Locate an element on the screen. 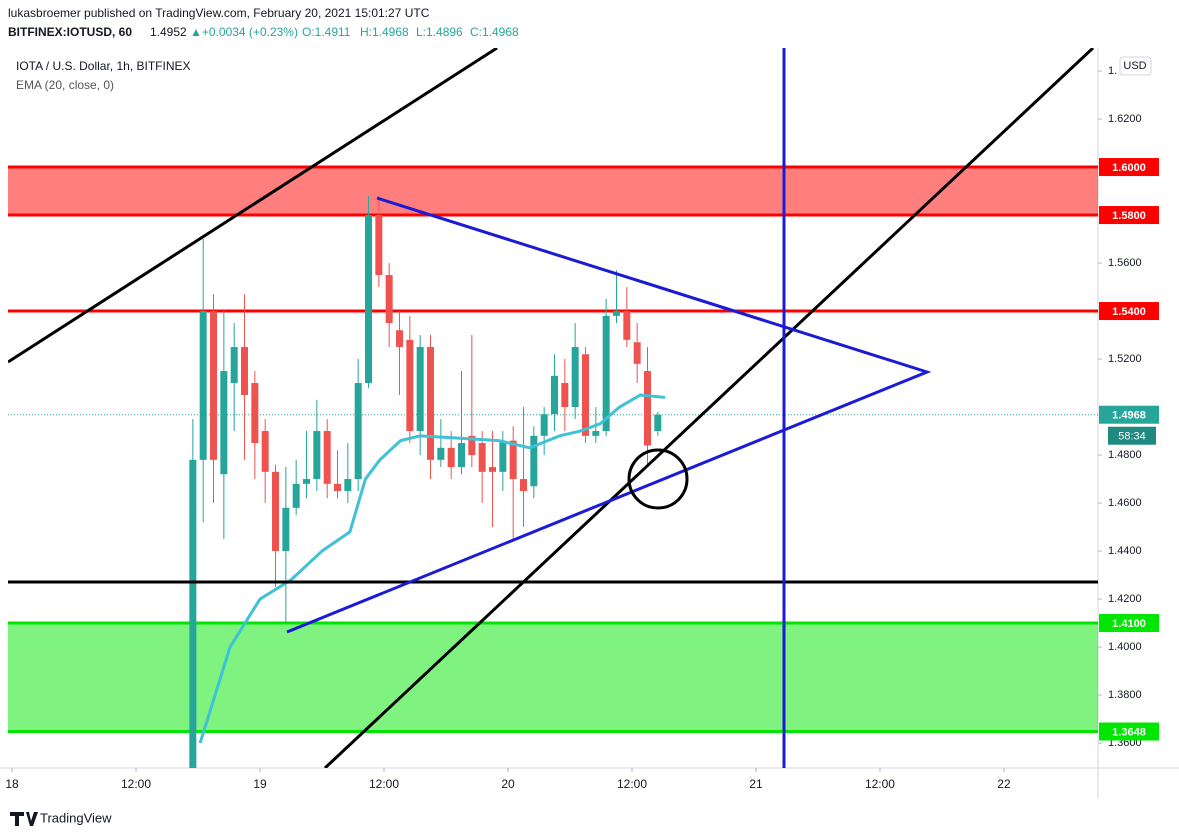 The image size is (1179, 839). countdown-badge is located at coordinates (1132, 435).